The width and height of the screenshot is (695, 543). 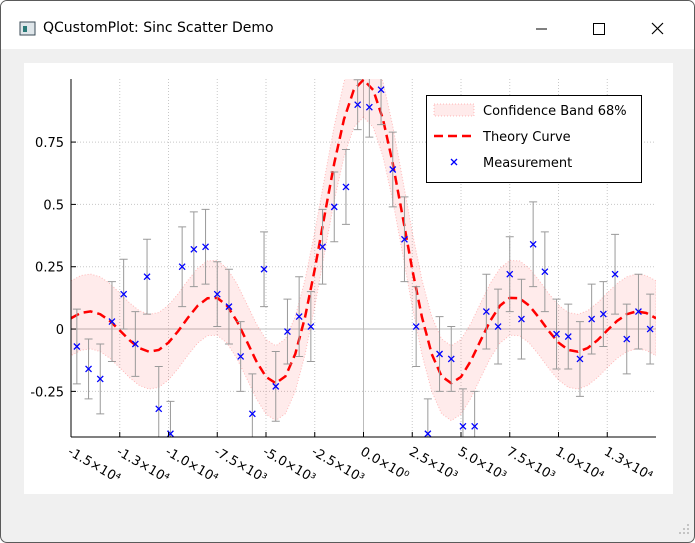 I want to click on window-title: QCustomPlot: Sinc Scatter Demo, so click(x=158, y=28).